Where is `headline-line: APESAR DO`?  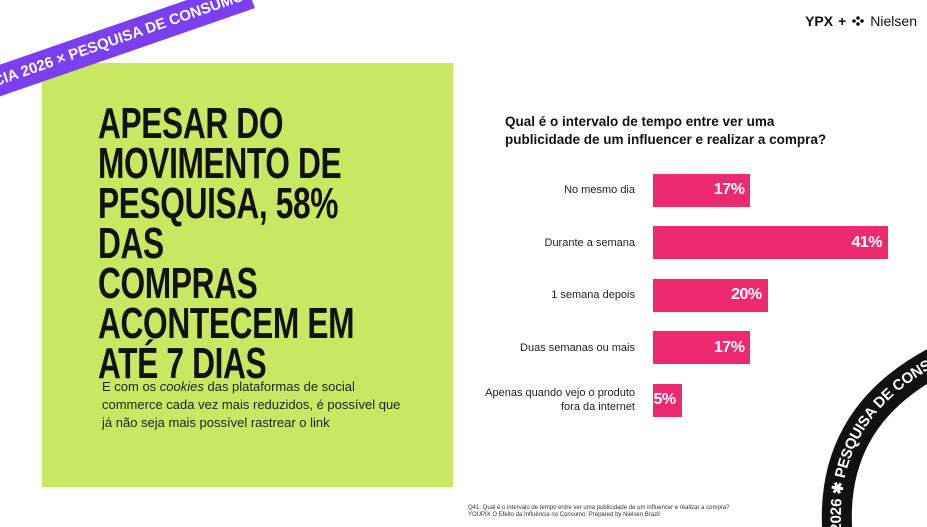
headline-line: APESAR DO is located at coordinates (191, 123).